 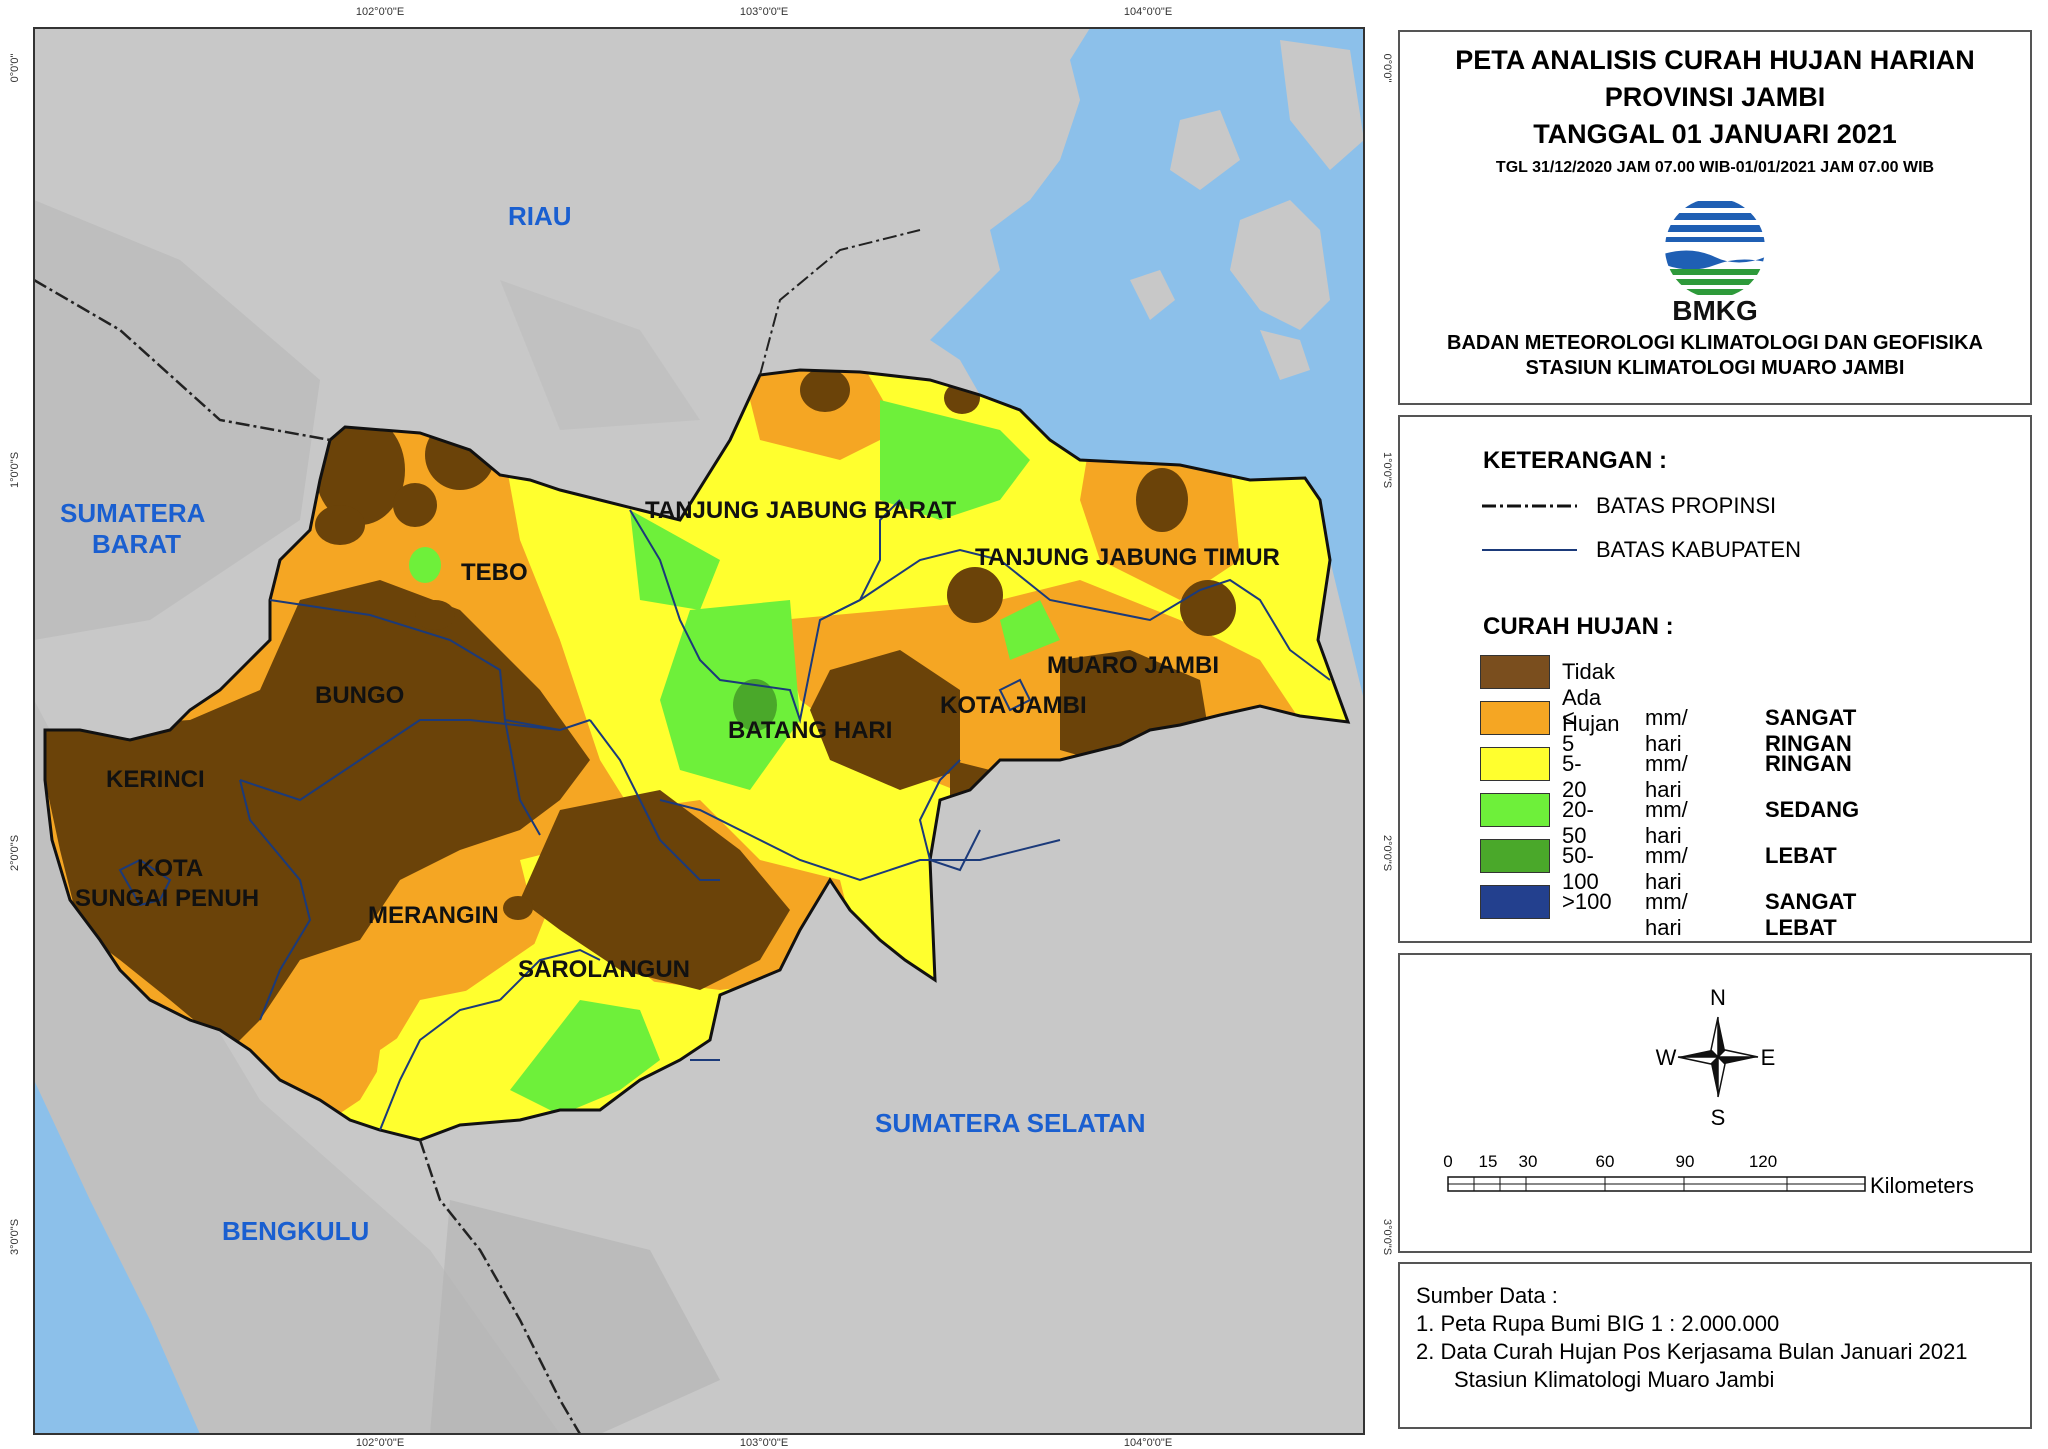 What do you see at coordinates (810, 730) in the screenshot?
I see `label-batang-hari: BATANG HARI` at bounding box center [810, 730].